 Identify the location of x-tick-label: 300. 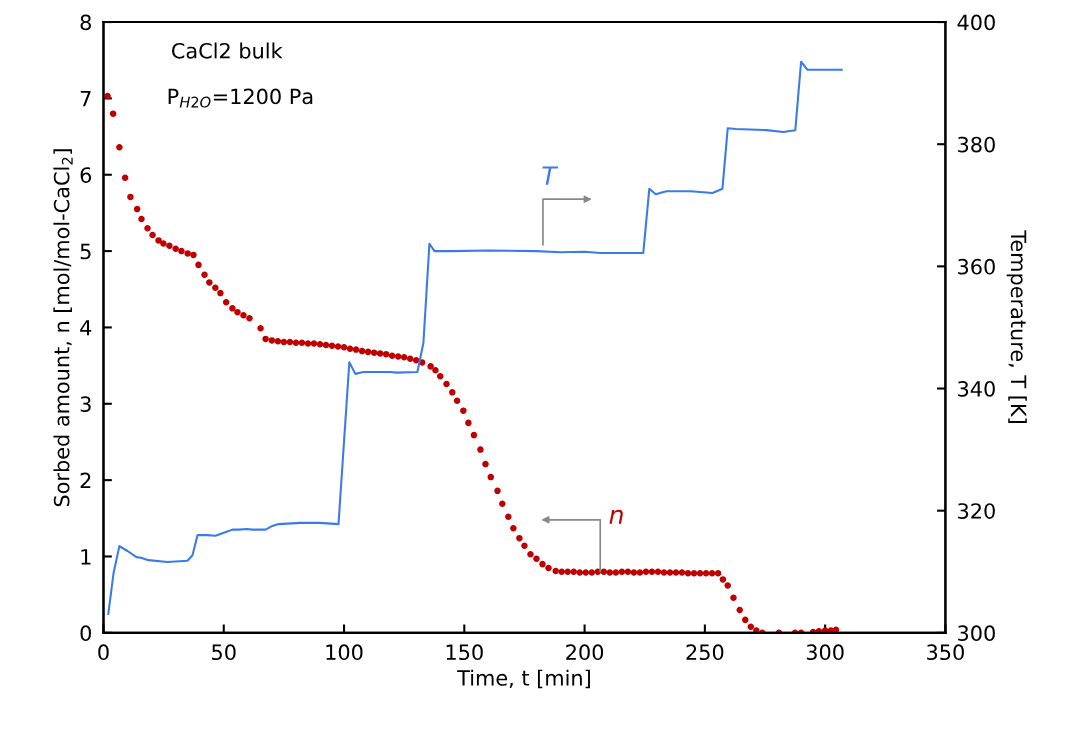
(825, 652).